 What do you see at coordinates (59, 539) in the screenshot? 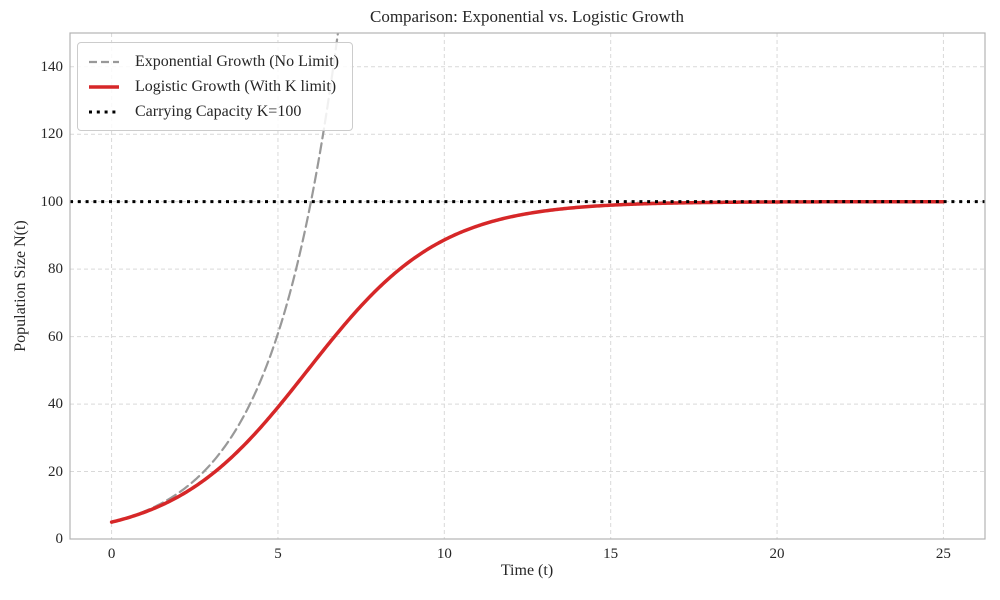
I see `y-tick-label: 0` at bounding box center [59, 539].